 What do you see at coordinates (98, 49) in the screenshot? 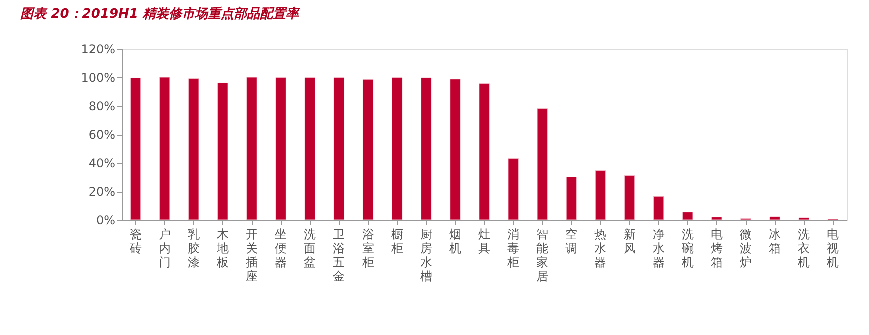
I see `y-tick-label: 120%` at bounding box center [98, 49].